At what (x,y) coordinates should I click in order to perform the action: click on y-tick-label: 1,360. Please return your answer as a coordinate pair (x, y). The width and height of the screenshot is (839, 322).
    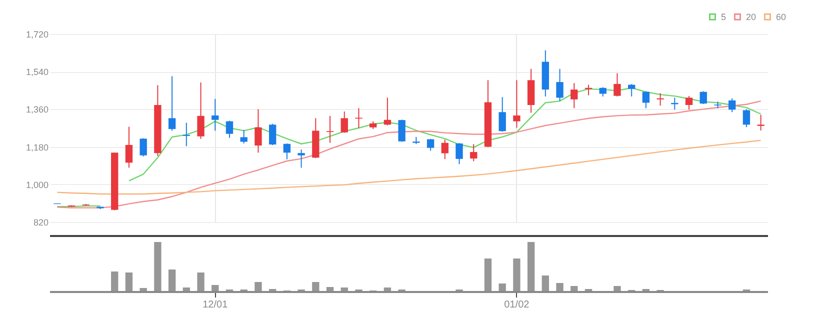
    Looking at the image, I should click on (37, 109).